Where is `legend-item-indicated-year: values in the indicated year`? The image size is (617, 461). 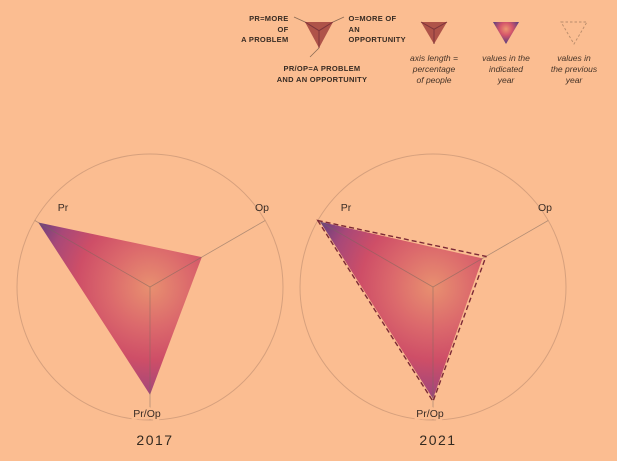 legend-item-indicated-year: values in the indicated year is located at coordinates (506, 53).